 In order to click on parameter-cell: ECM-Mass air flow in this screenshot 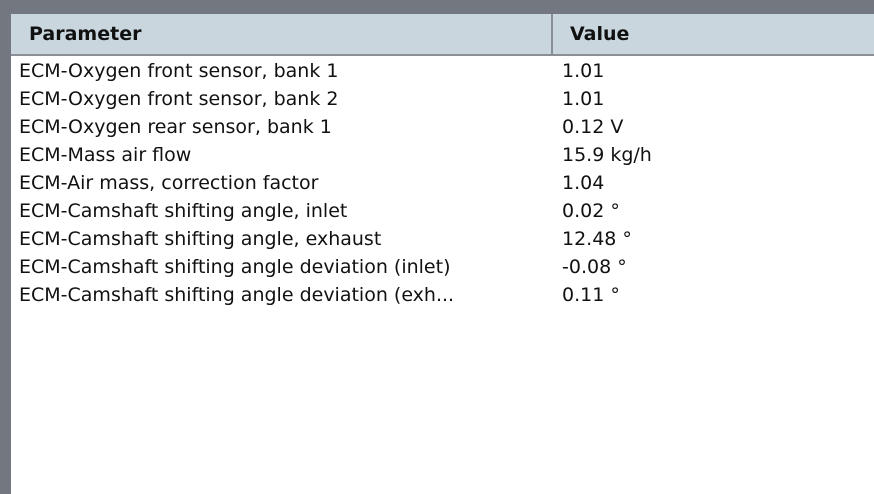, I will do `click(105, 155)`.